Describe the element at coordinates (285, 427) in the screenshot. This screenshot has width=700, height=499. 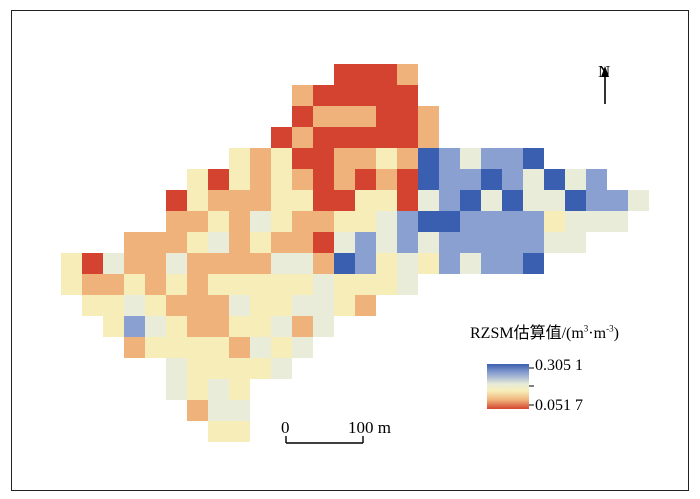
I see `scale-start-label: 0` at that location.